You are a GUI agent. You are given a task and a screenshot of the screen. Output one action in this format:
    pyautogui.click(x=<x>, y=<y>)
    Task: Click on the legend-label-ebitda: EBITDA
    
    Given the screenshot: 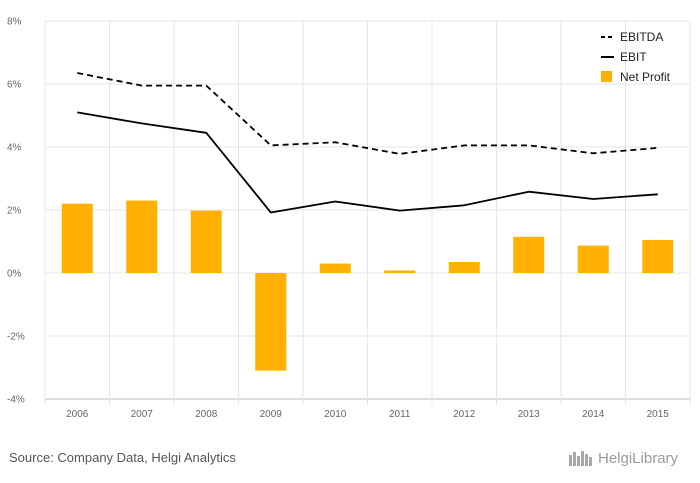 What is the action you would take?
    pyautogui.click(x=641, y=37)
    